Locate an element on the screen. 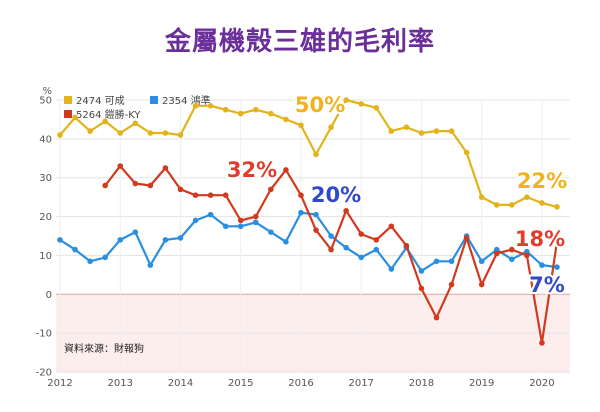  callout-label: 18% is located at coordinates (540, 239).